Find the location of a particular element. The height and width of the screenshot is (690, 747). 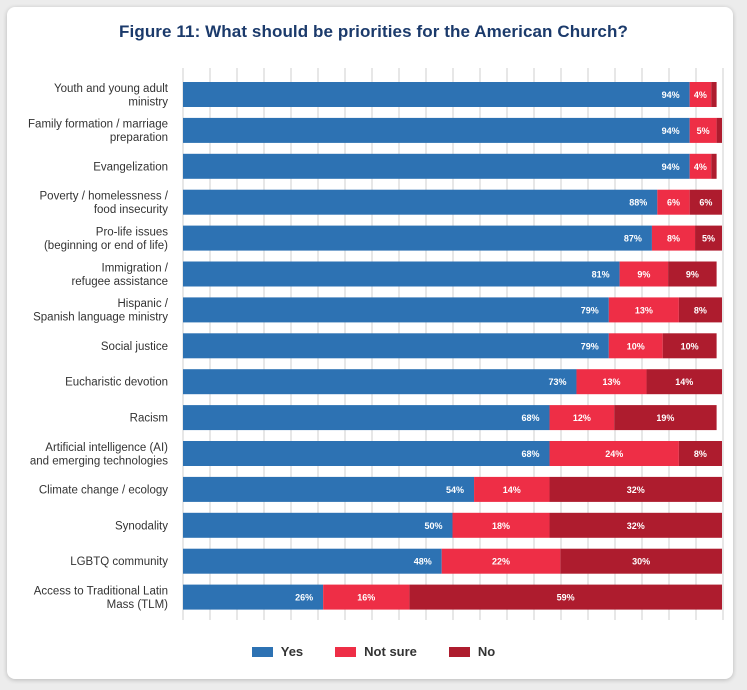

data-label-no: 19% is located at coordinates (665, 418).